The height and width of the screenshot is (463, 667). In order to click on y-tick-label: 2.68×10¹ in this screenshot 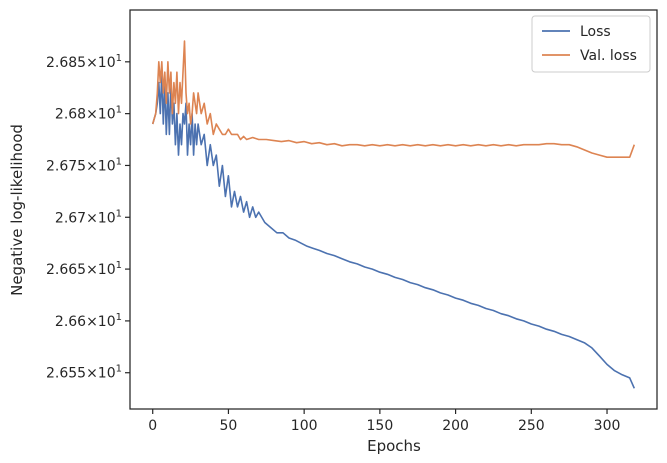, I will do `click(88, 114)`.